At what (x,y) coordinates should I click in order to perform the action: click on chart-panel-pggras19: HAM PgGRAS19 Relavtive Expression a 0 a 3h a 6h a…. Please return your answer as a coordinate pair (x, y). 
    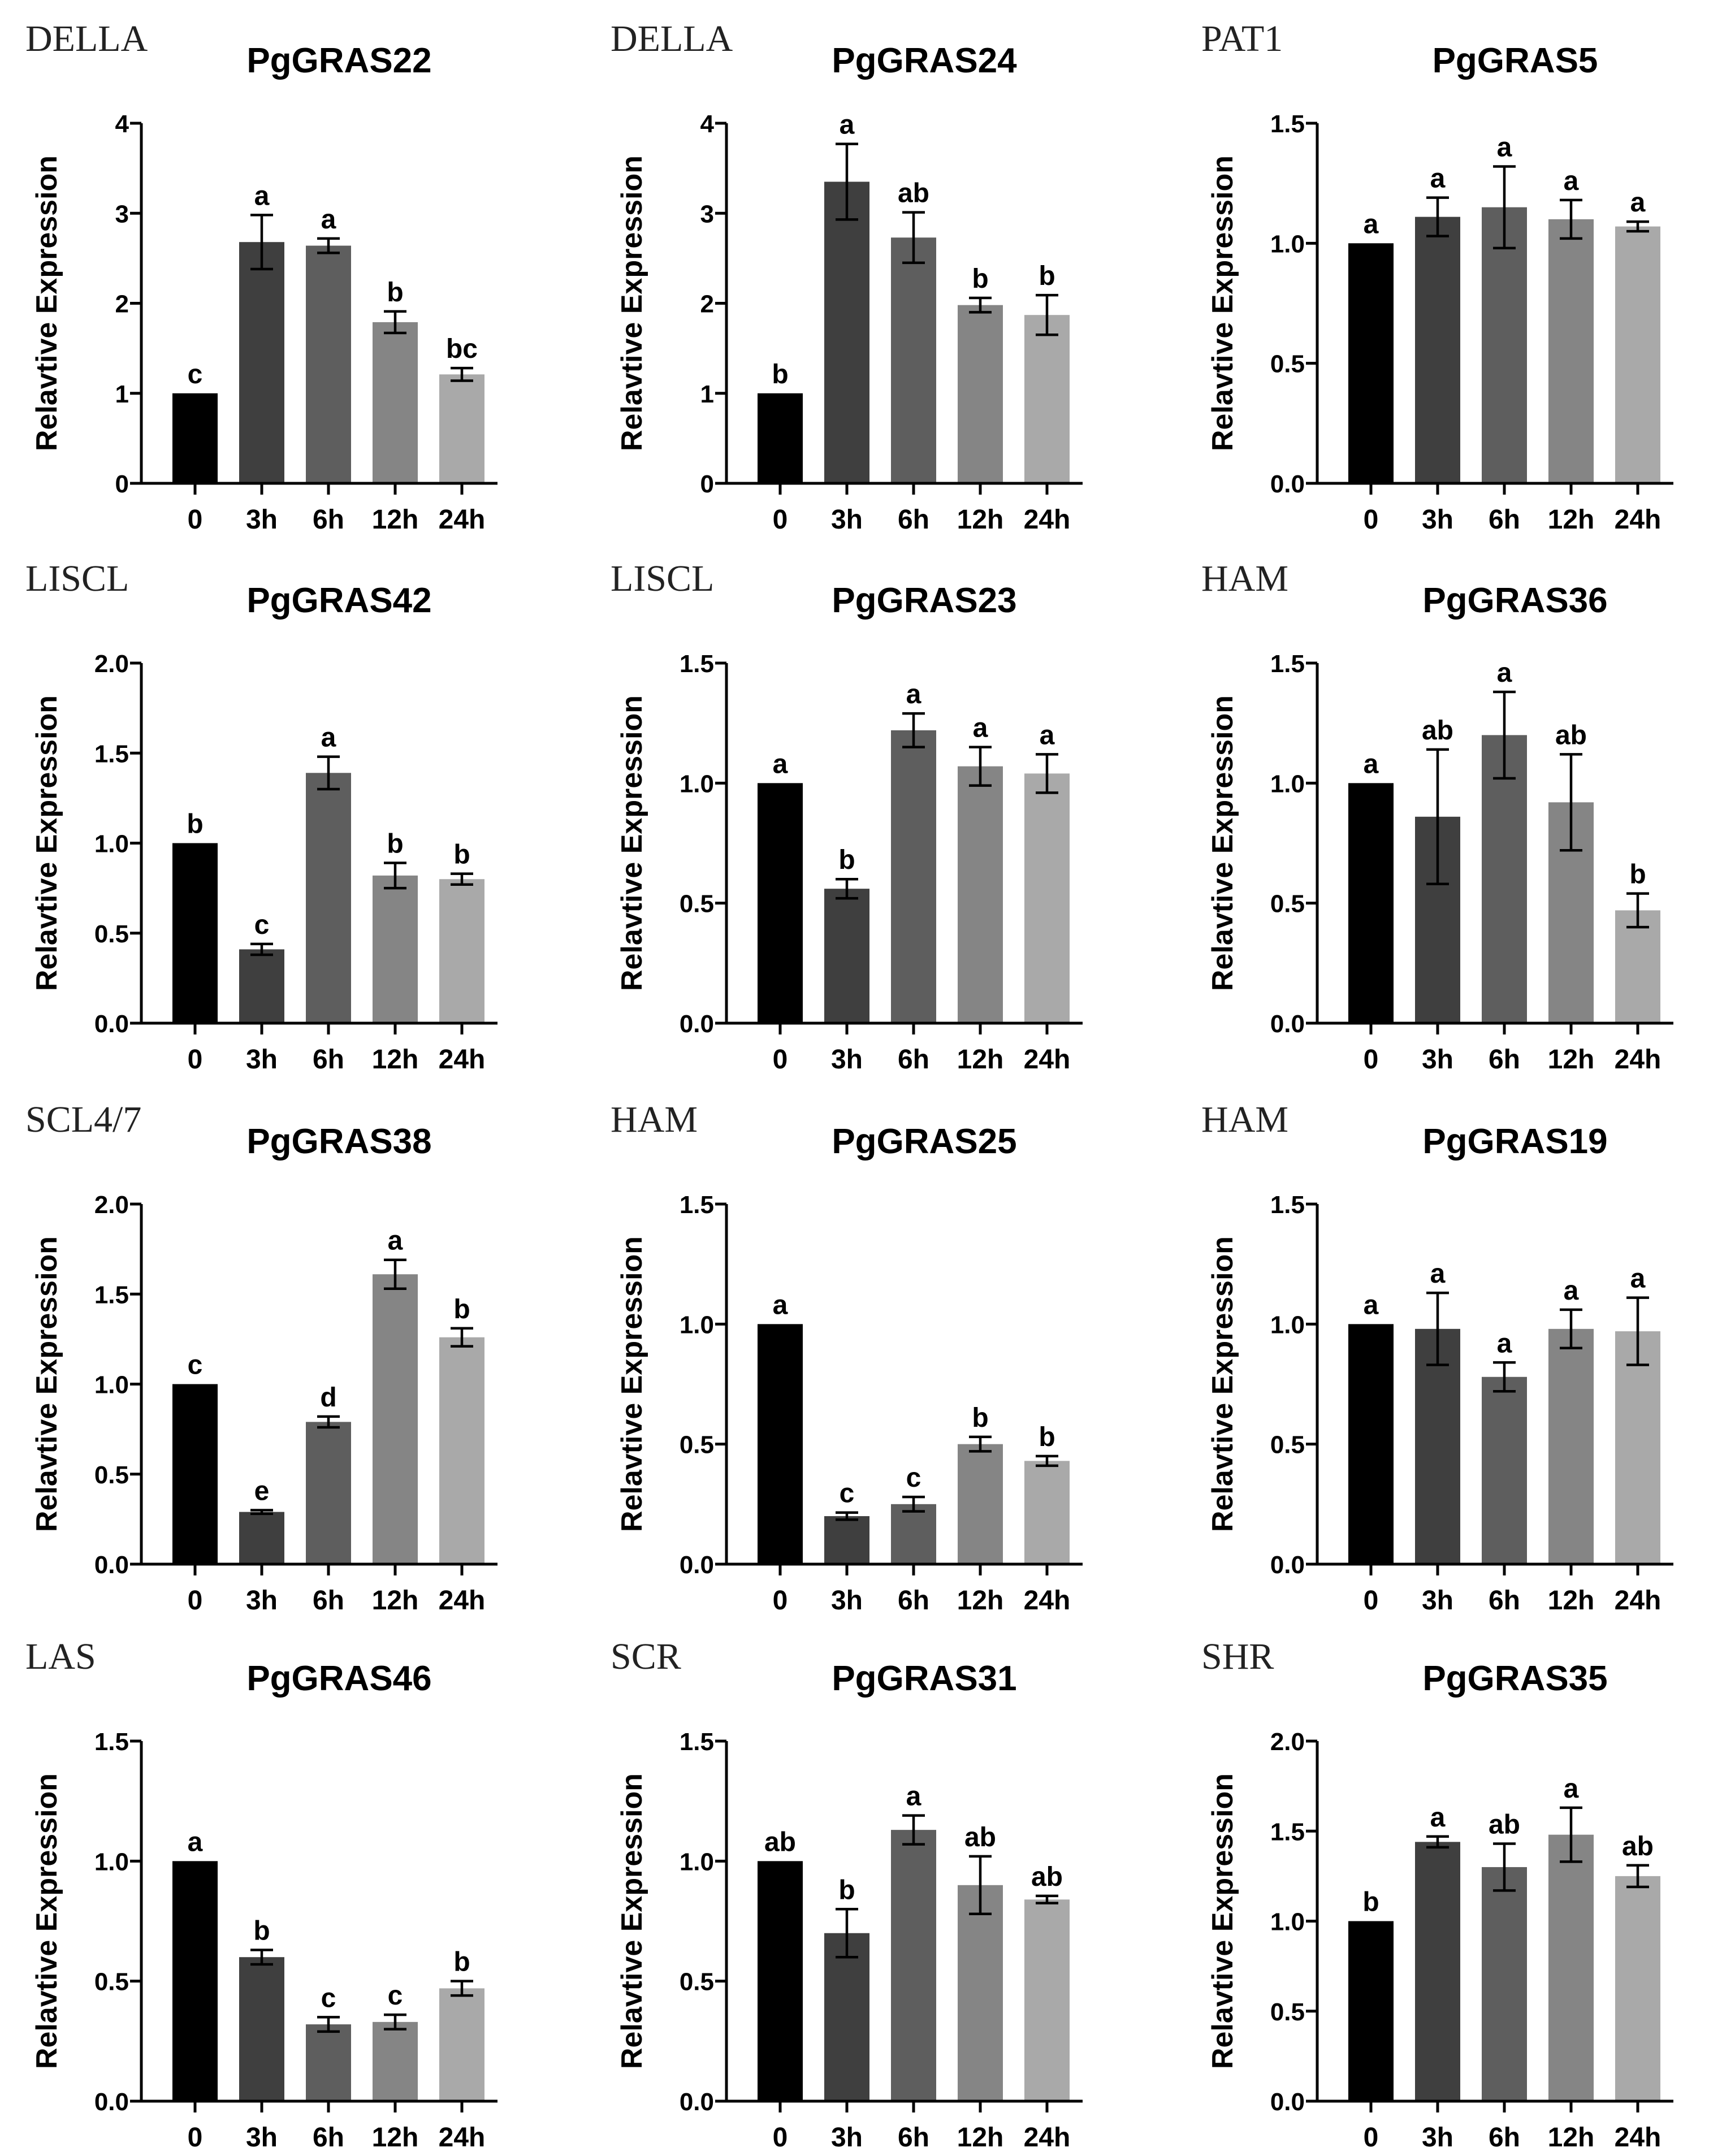
    Looking at the image, I should click on (1437, 1357).